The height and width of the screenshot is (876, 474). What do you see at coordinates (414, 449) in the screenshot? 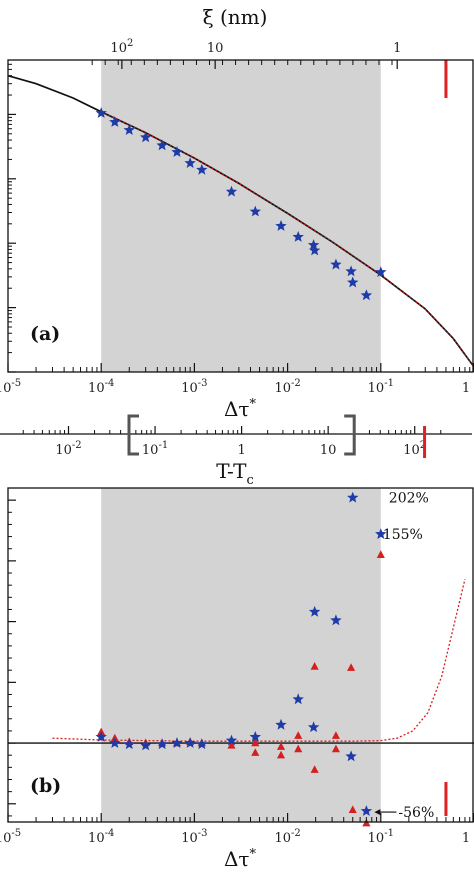
I see `x-tick-label: 10²` at bounding box center [414, 449].